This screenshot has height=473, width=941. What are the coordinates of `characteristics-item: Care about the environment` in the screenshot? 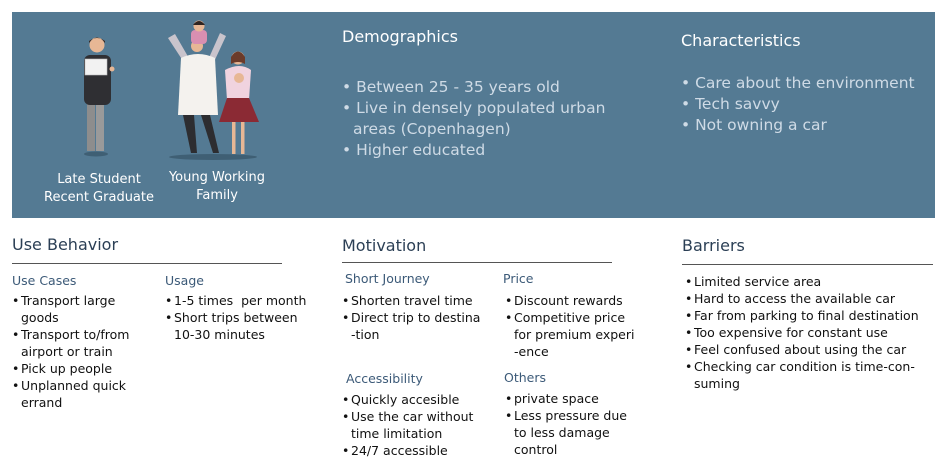 It's located at (798, 83).